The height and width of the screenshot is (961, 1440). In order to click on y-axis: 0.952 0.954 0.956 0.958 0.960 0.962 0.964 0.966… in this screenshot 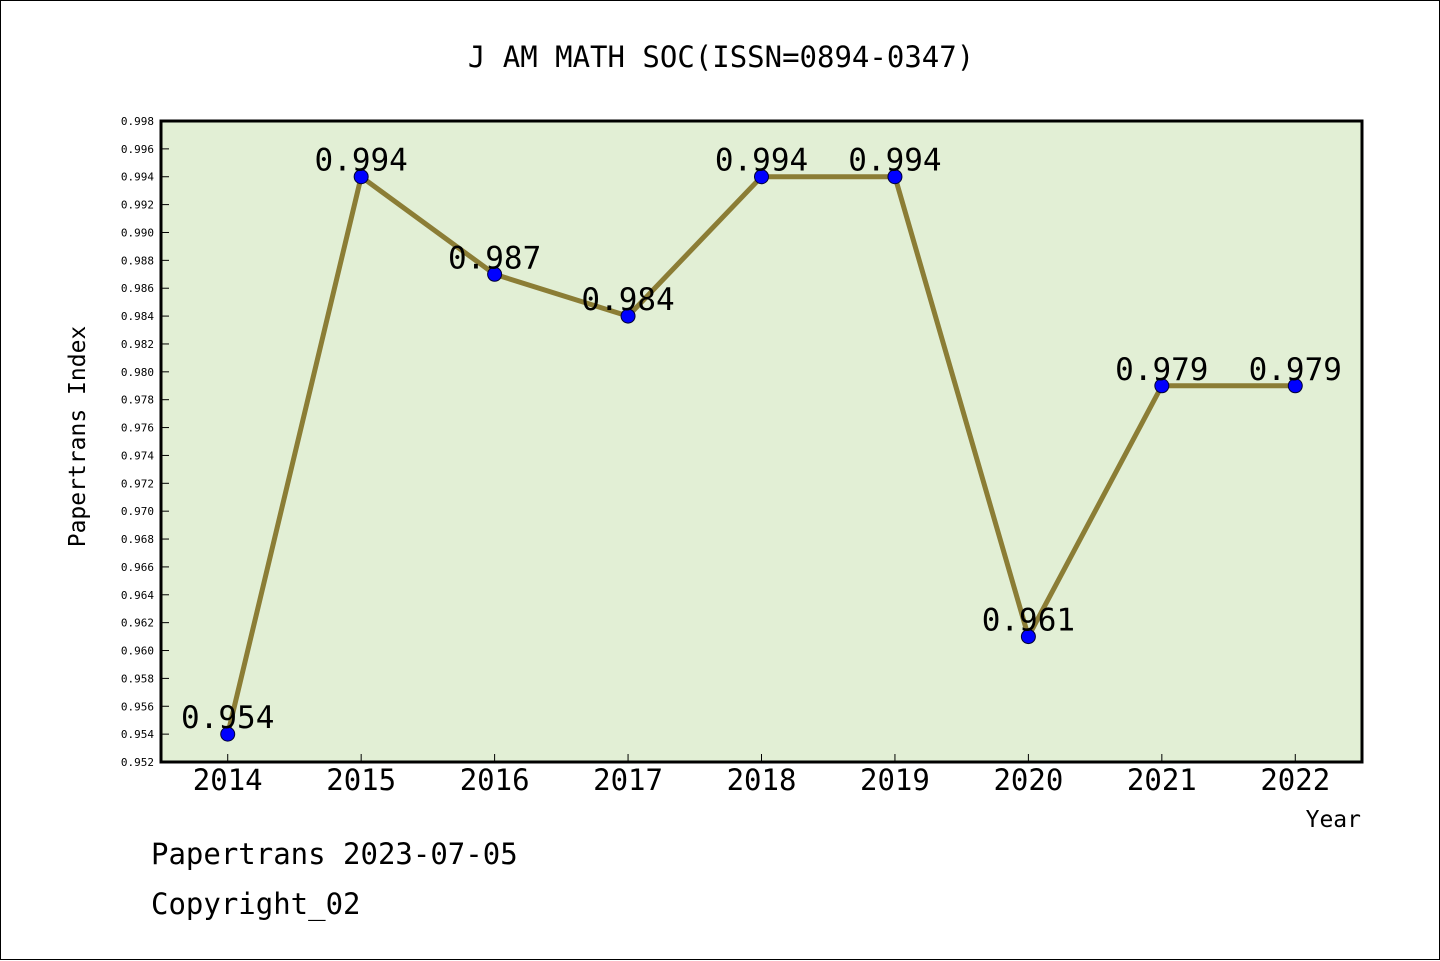, I will do `click(145, 442)`.